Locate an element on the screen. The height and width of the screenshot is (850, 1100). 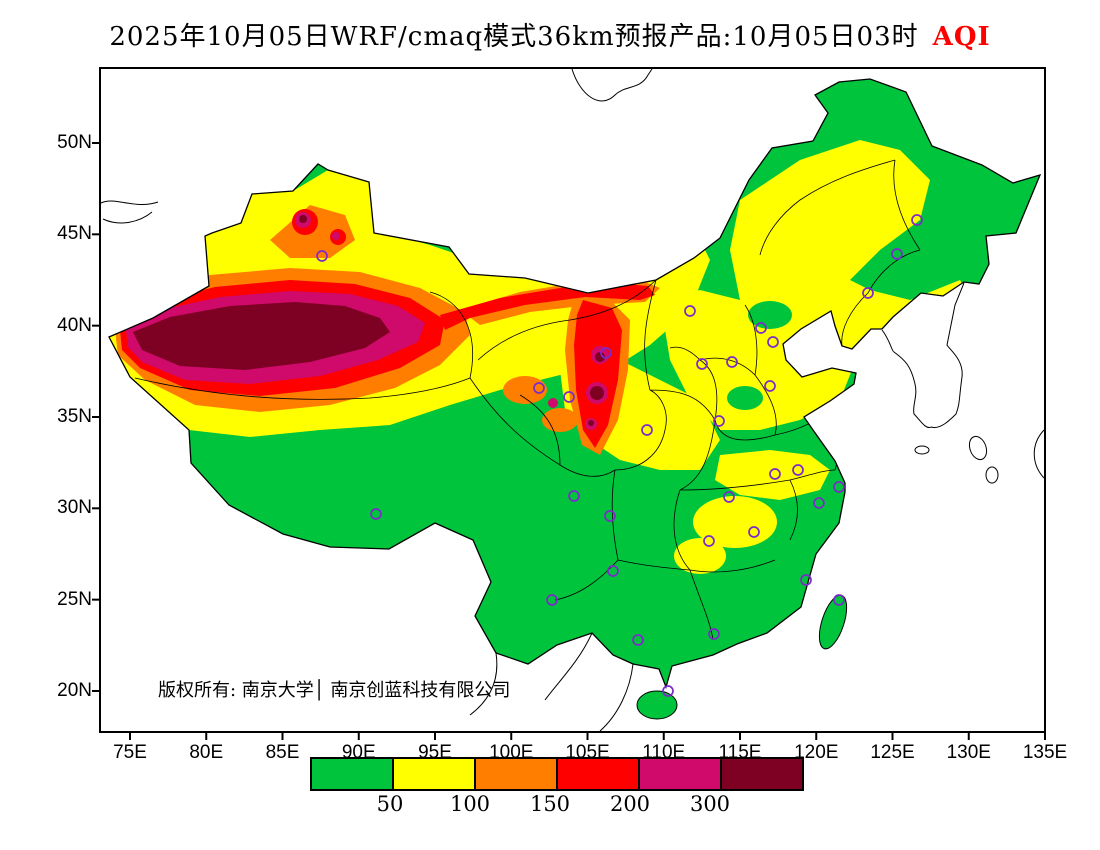
kyushu-coast is located at coordinates (1039, 454).